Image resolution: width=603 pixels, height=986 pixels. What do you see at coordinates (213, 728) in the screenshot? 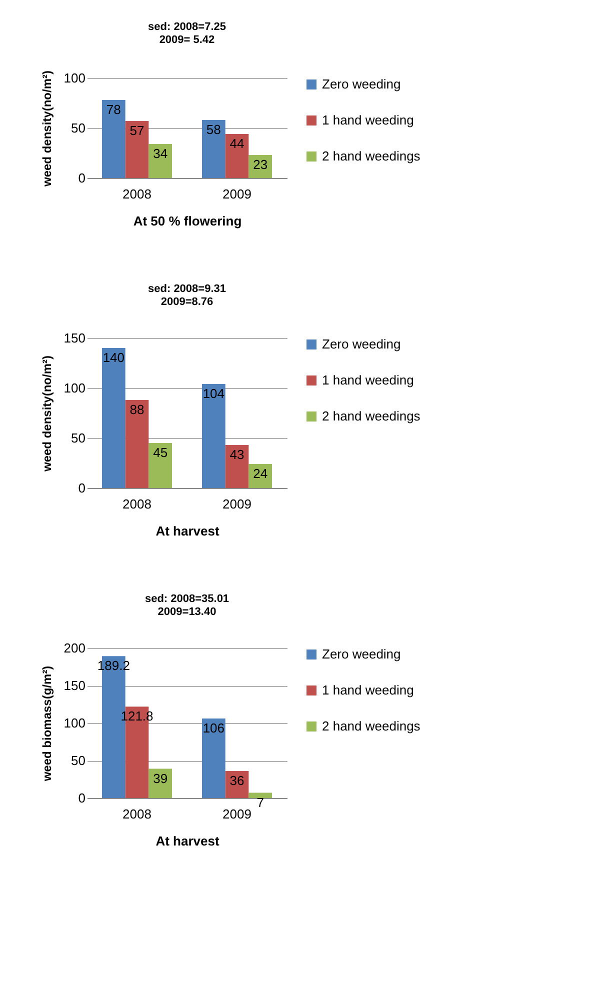
I see `data-label: 106` at bounding box center [213, 728].